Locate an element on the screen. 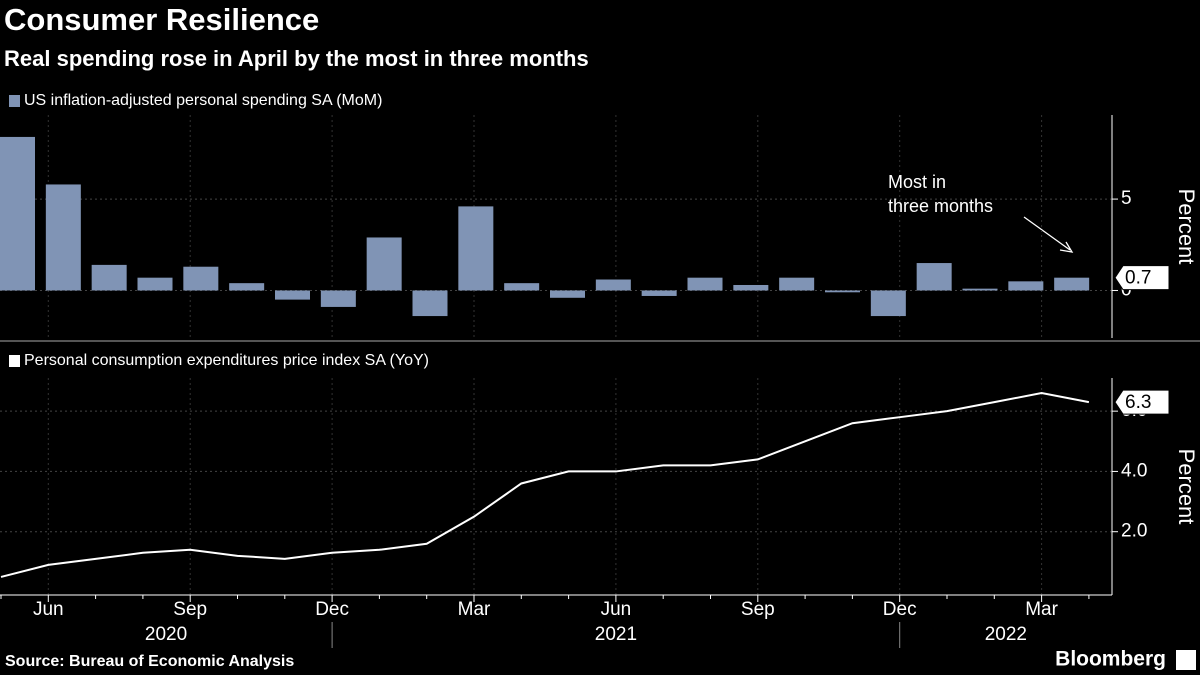 The image size is (1200, 675). value-label: 0.7 is located at coordinates (1138, 278).